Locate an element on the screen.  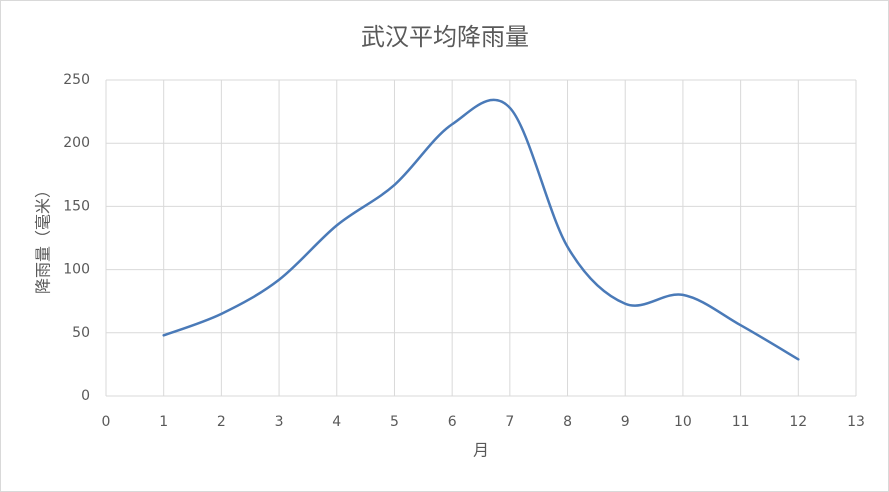
y-axis-title: 降雨量（毫米） is located at coordinates (43, 238).